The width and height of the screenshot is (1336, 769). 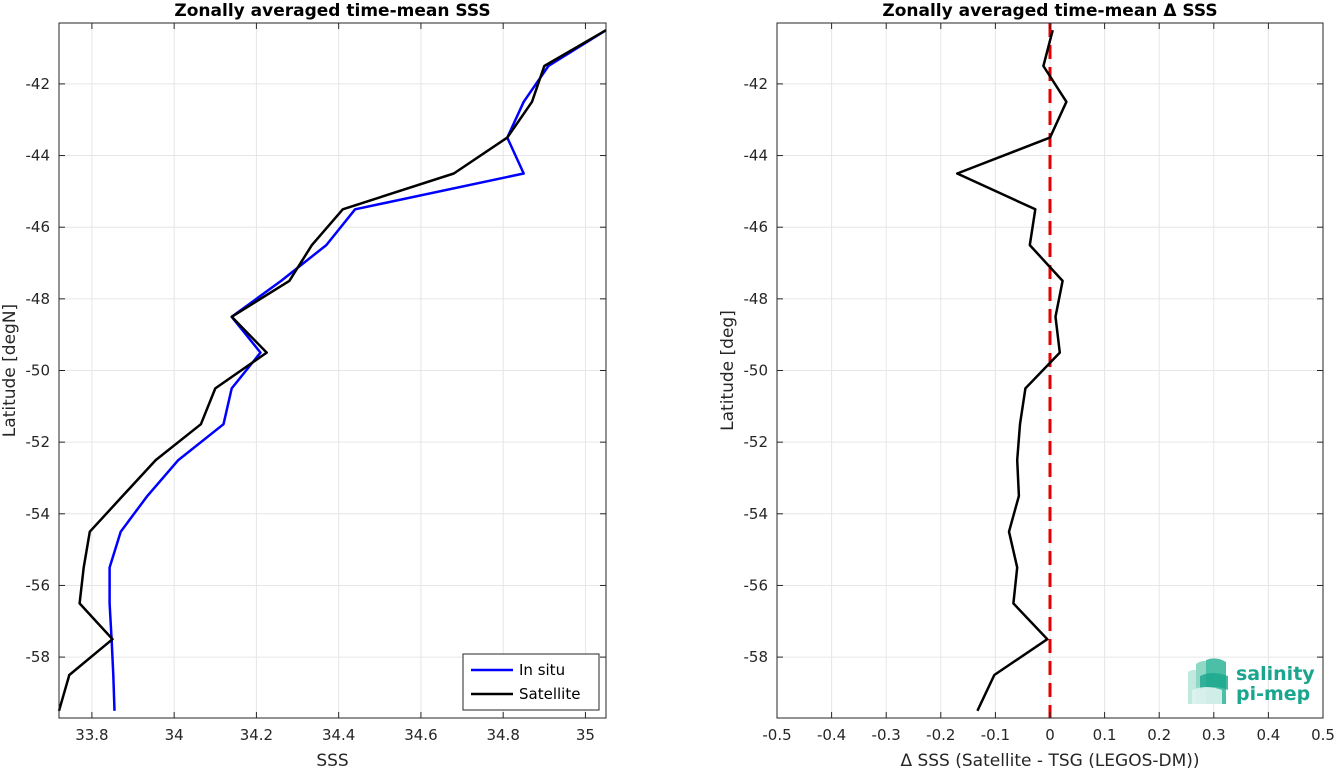 What do you see at coordinates (1214, 735) in the screenshot?
I see `x-tick-label: 0.3` at bounding box center [1214, 735].